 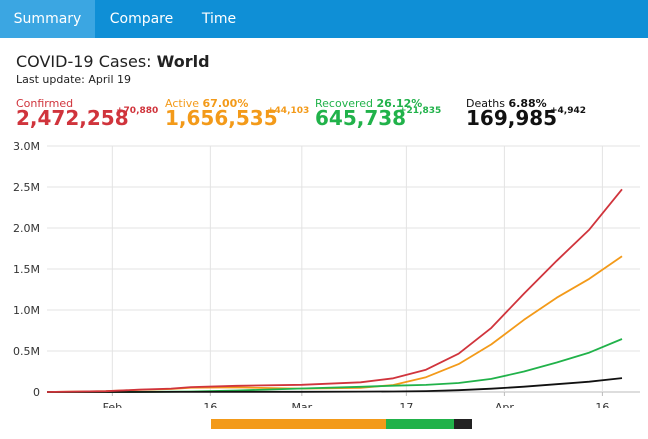 What do you see at coordinates (26, 269) in the screenshot?
I see `y-tick-label: 1.5M` at bounding box center [26, 269].